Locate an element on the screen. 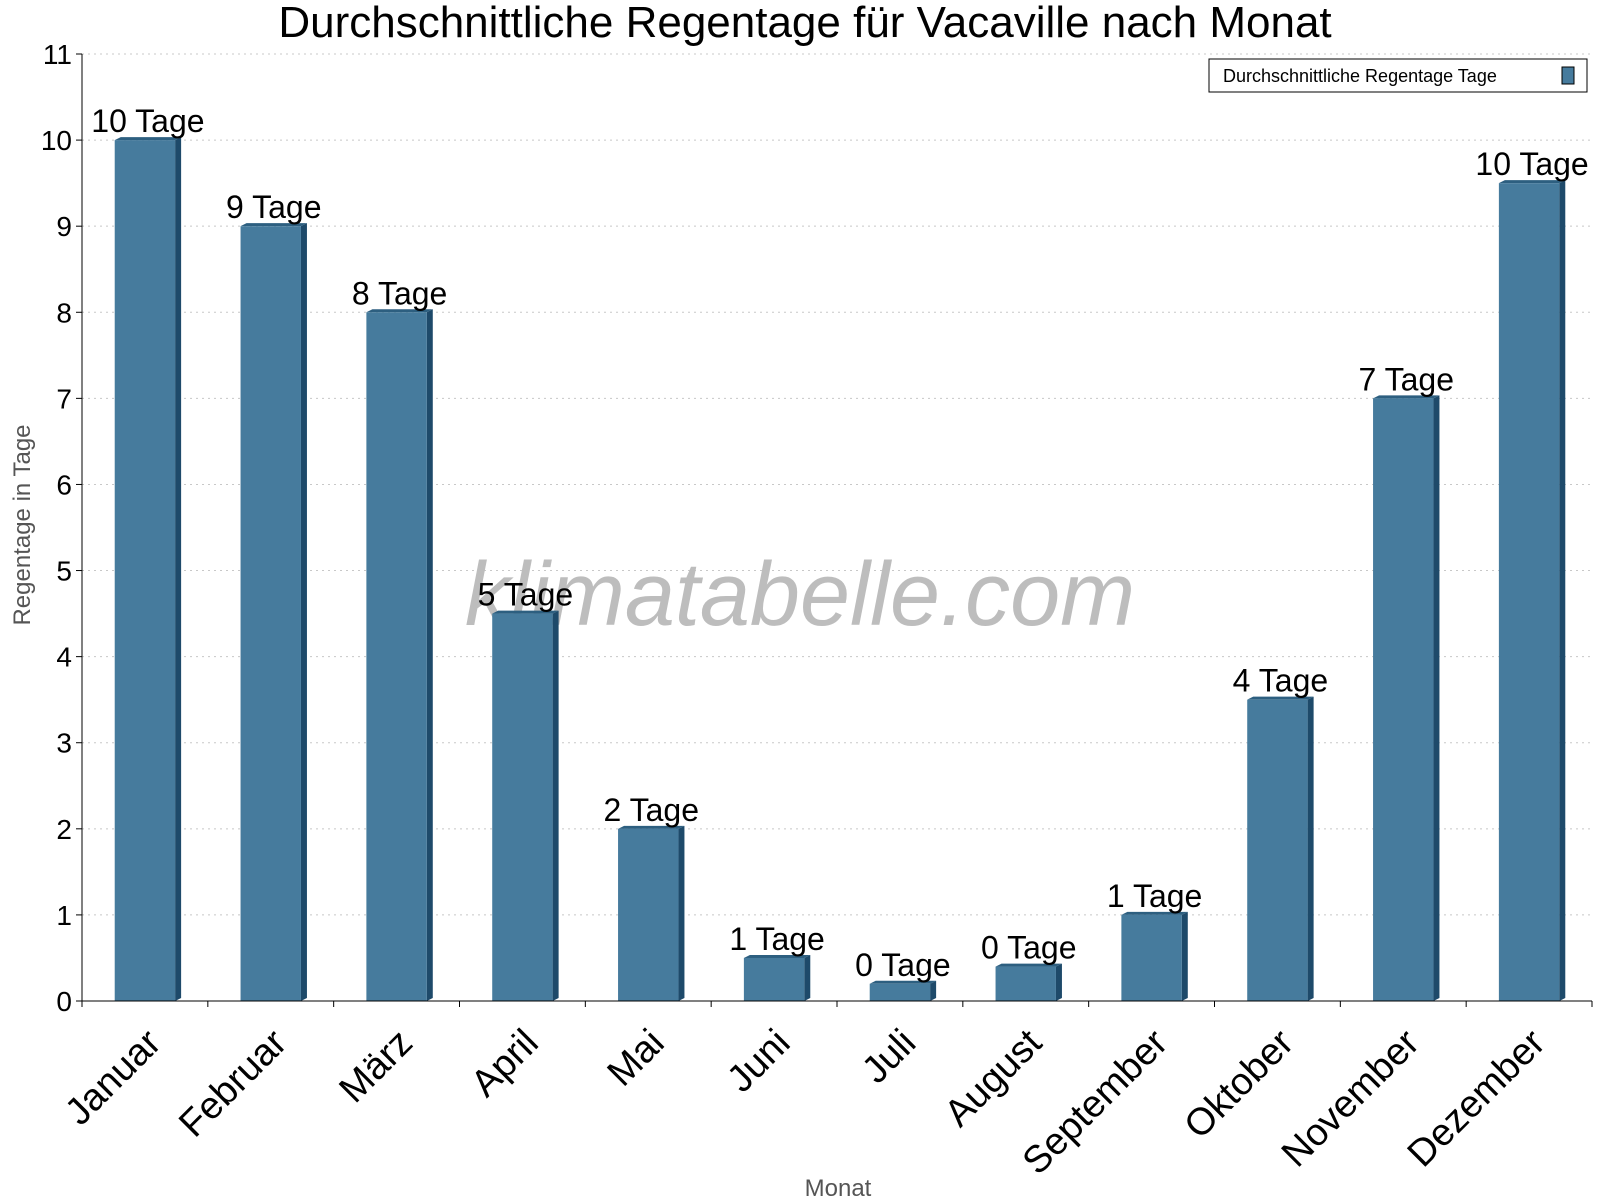 The height and width of the screenshot is (1200, 1600). y-tick-label: 5 is located at coordinates (64, 571).